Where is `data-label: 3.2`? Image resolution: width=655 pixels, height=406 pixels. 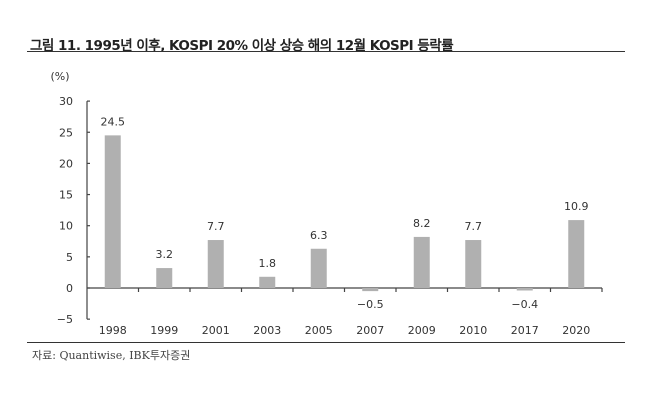 data-label: 3.2 is located at coordinates (165, 254).